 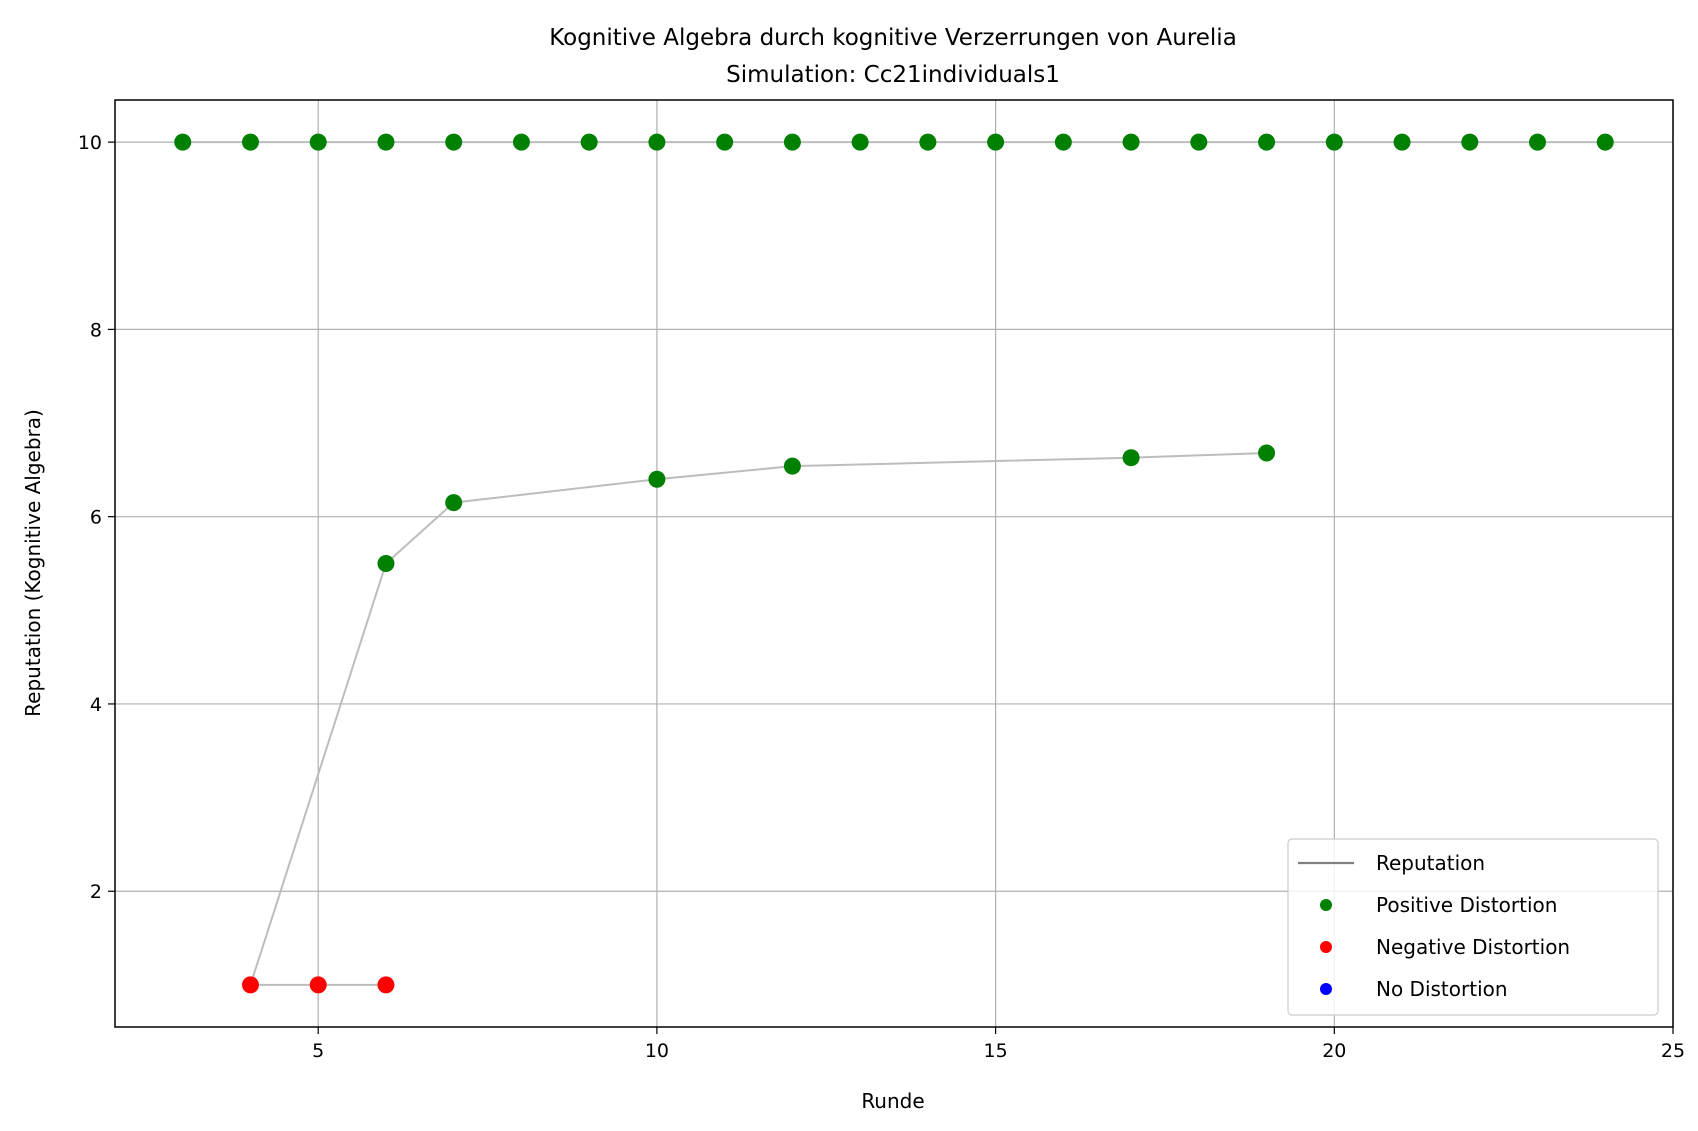 I want to click on legend-swatch-positive-distortion, so click(x=1326, y=905).